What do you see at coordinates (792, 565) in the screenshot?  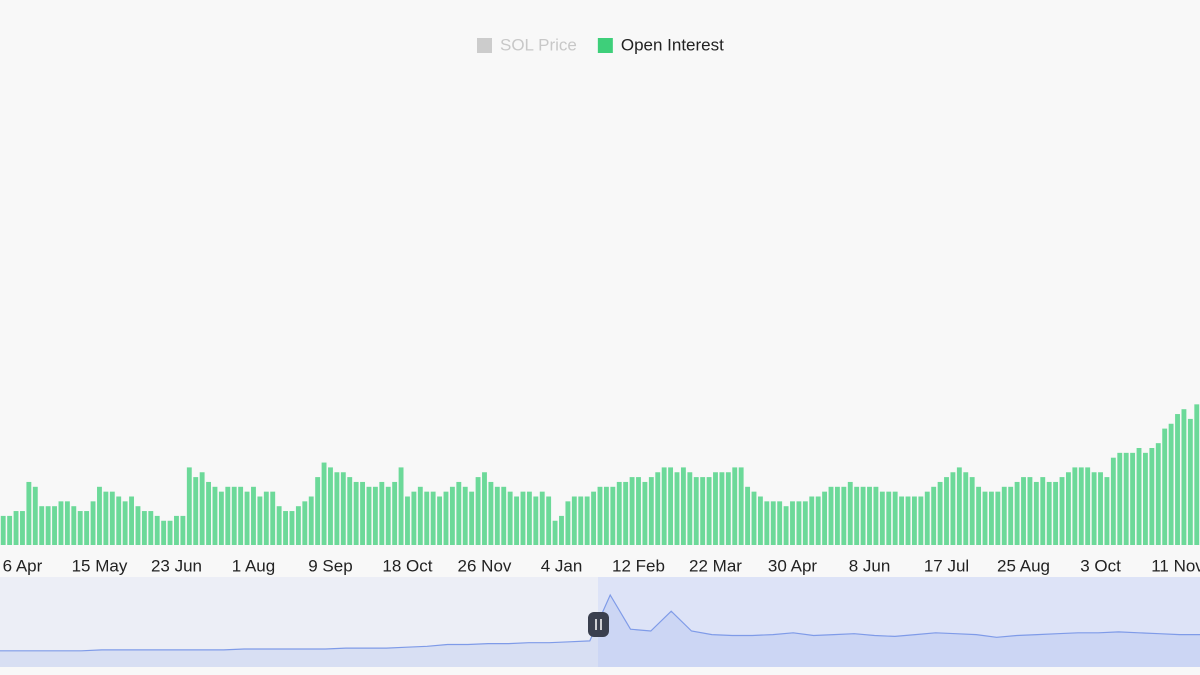 I see `x-tick-label: 30 Apr` at bounding box center [792, 565].